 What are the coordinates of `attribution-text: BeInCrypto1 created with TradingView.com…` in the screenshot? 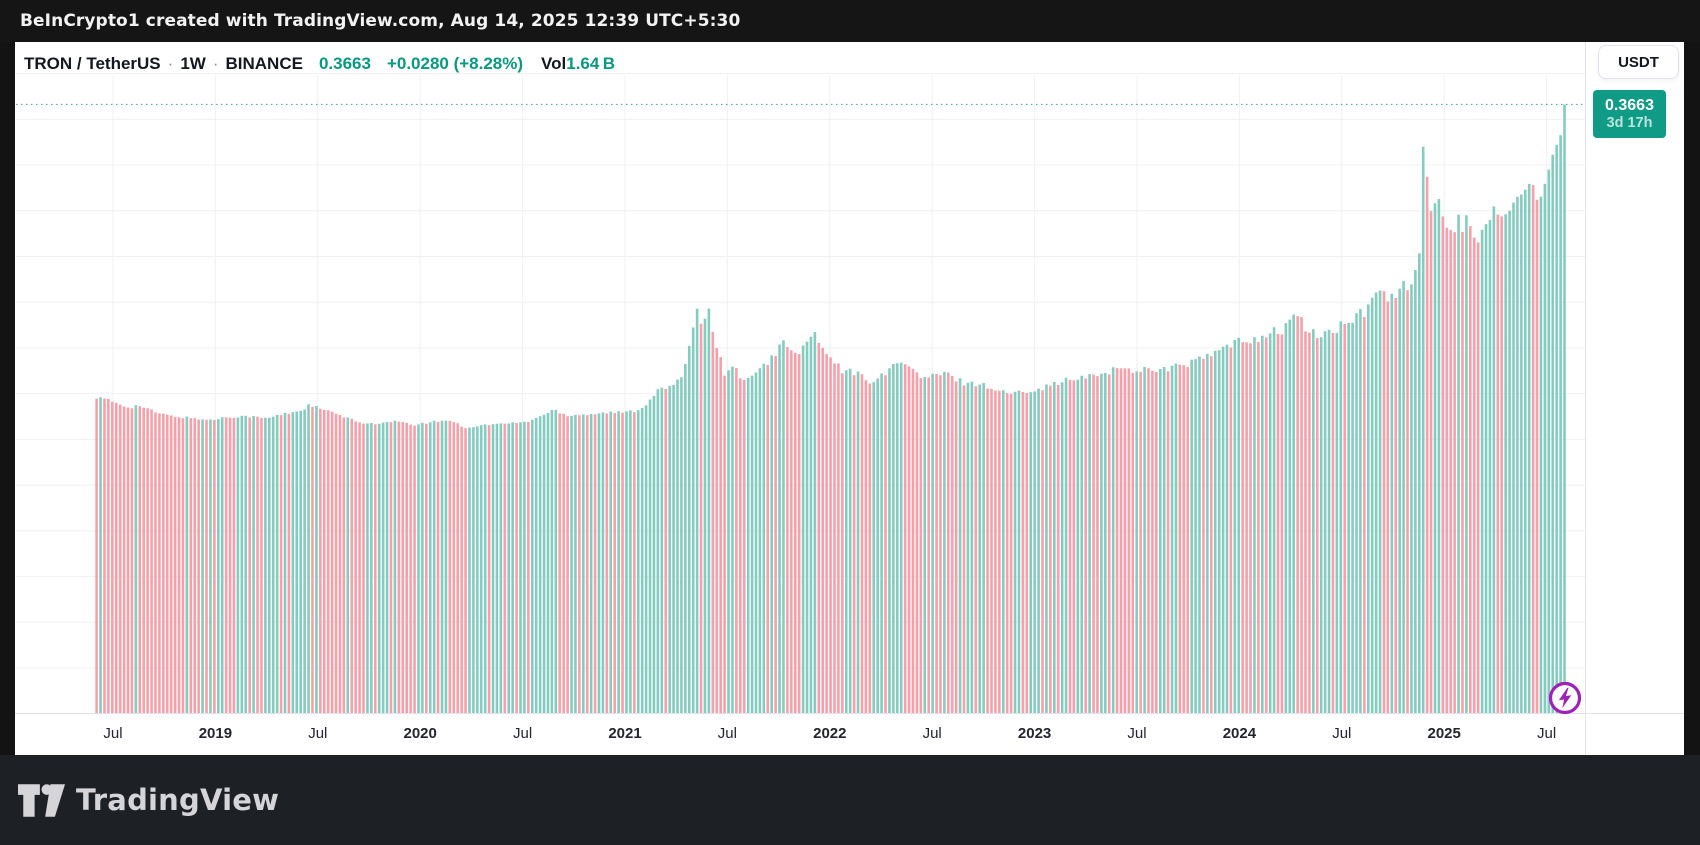 It's located at (380, 21).